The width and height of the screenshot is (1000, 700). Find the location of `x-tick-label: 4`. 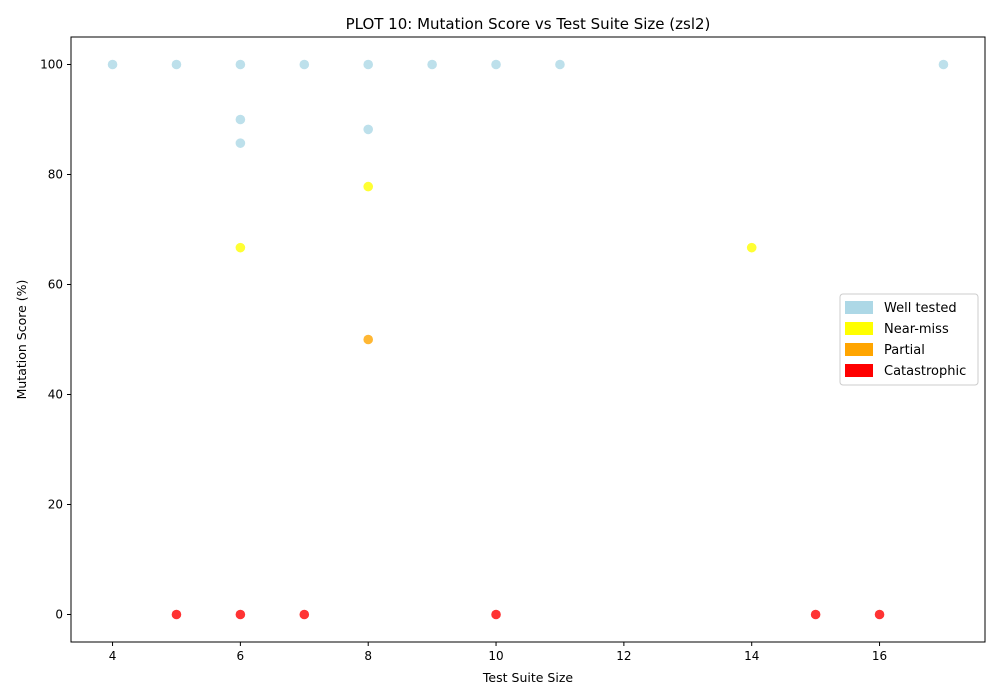

x-tick-label: 4 is located at coordinates (113, 656).